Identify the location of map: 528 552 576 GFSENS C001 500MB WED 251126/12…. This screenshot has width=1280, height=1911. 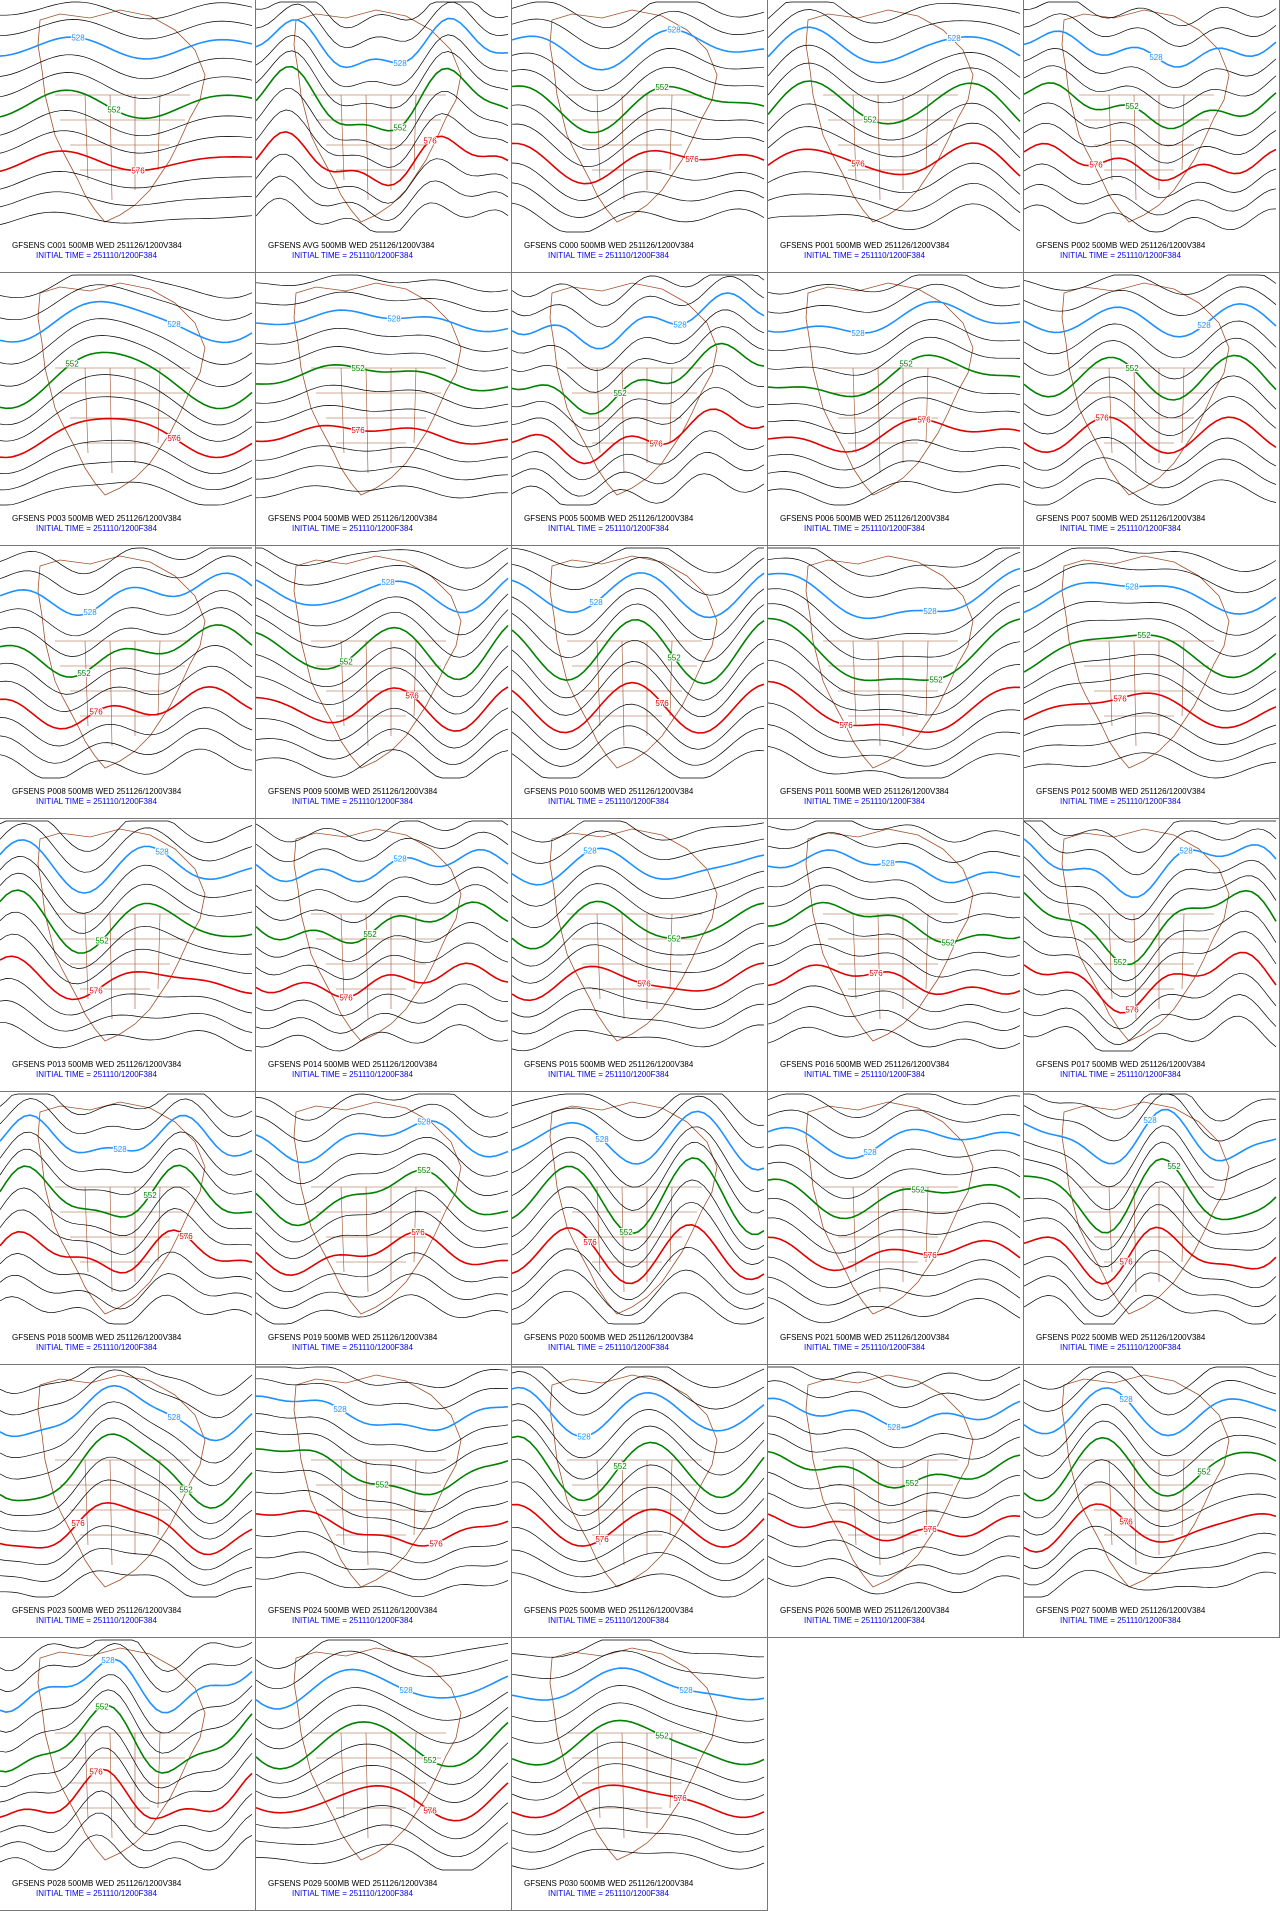
(126, 130).